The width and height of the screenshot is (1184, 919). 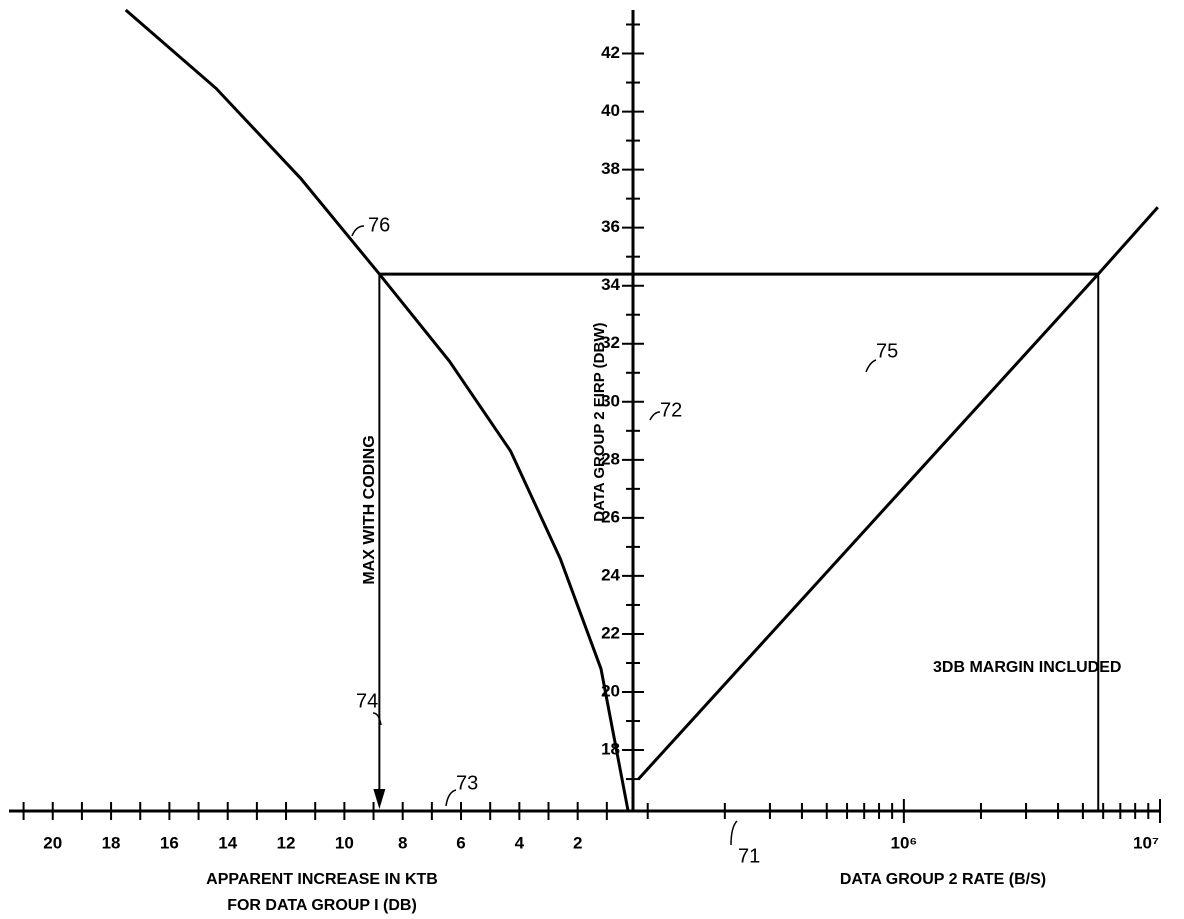 I want to click on x-tick-label: 10⁶, so click(x=903, y=842).